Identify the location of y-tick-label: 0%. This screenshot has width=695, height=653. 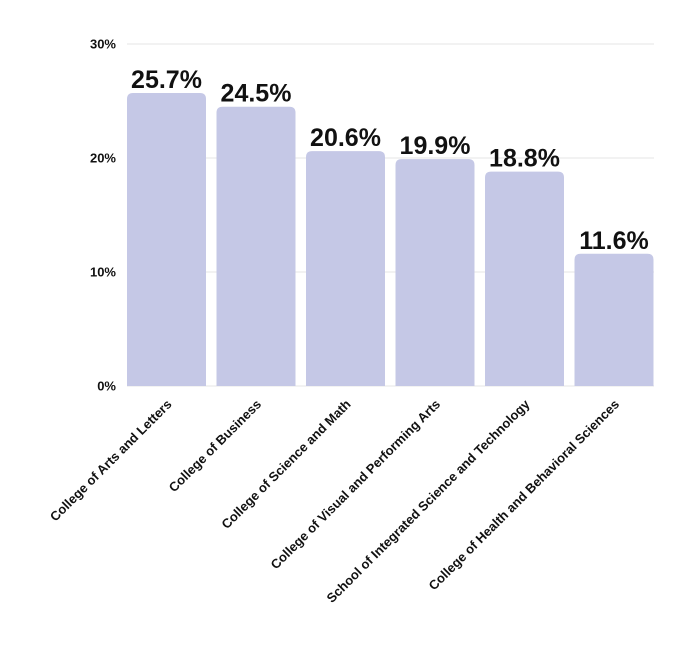
(106, 386).